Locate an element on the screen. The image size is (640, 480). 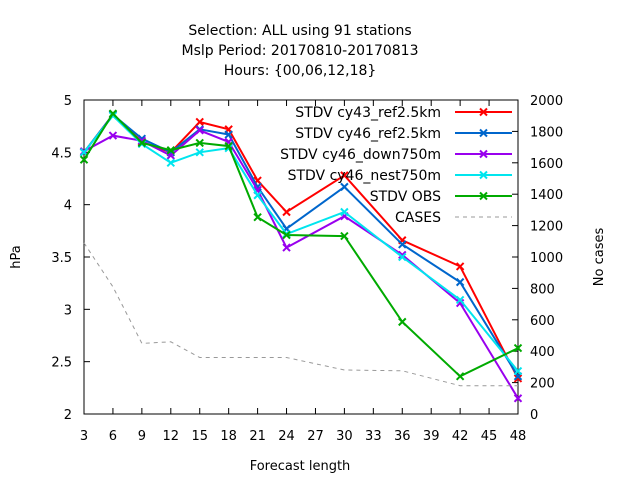
x-tick-label: 3 is located at coordinates (84, 436).